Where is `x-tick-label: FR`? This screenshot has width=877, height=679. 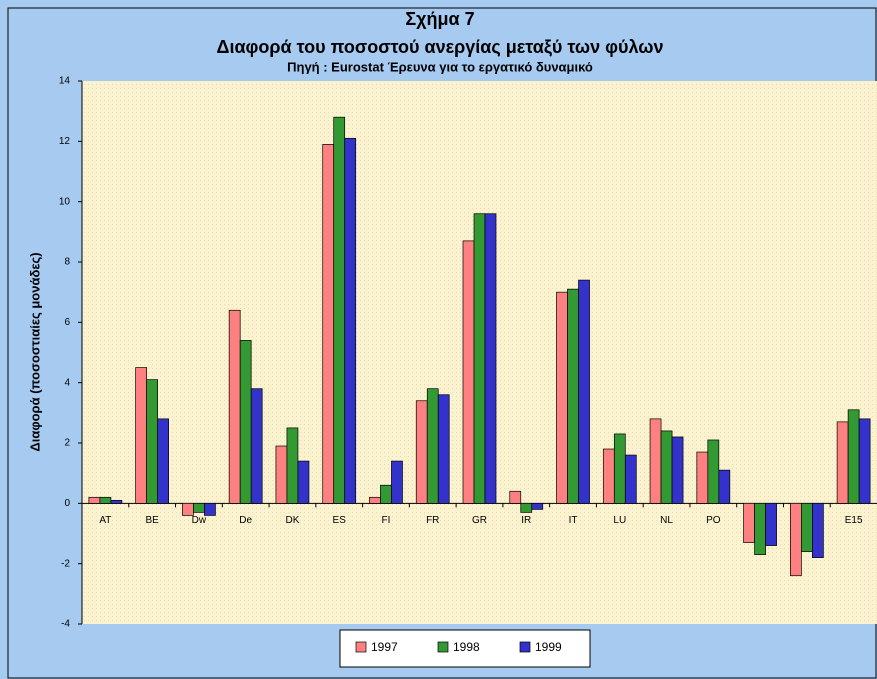 x-tick-label: FR is located at coordinates (432, 520).